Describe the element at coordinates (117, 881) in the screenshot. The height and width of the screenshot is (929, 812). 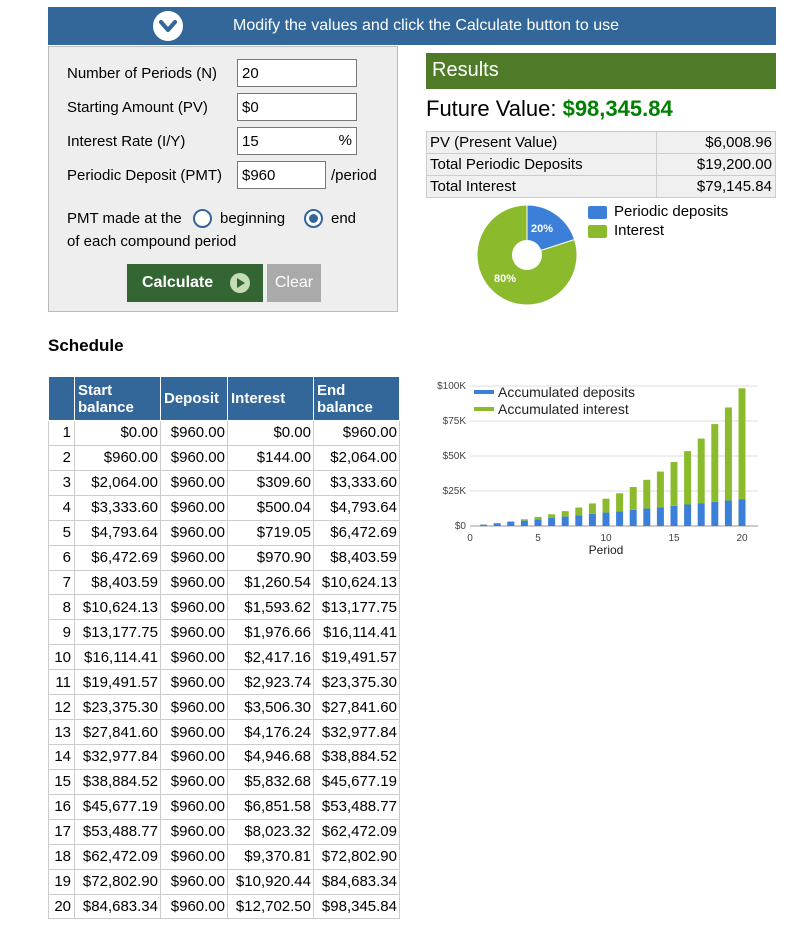
I see `table-cell: $72,802.90` at that location.